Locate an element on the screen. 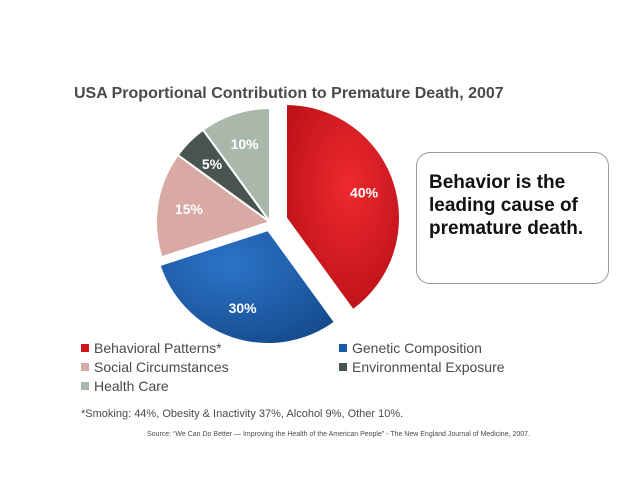  slice-label-behavioral: 40% is located at coordinates (364, 193).